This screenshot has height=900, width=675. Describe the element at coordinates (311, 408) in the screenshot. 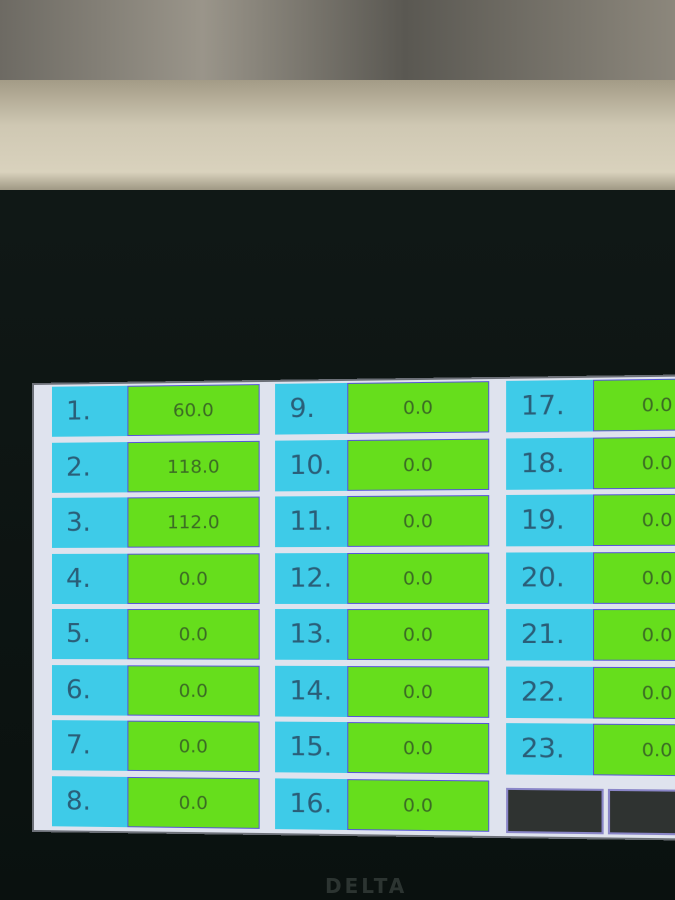

I see `channel-label: 9.` at that location.